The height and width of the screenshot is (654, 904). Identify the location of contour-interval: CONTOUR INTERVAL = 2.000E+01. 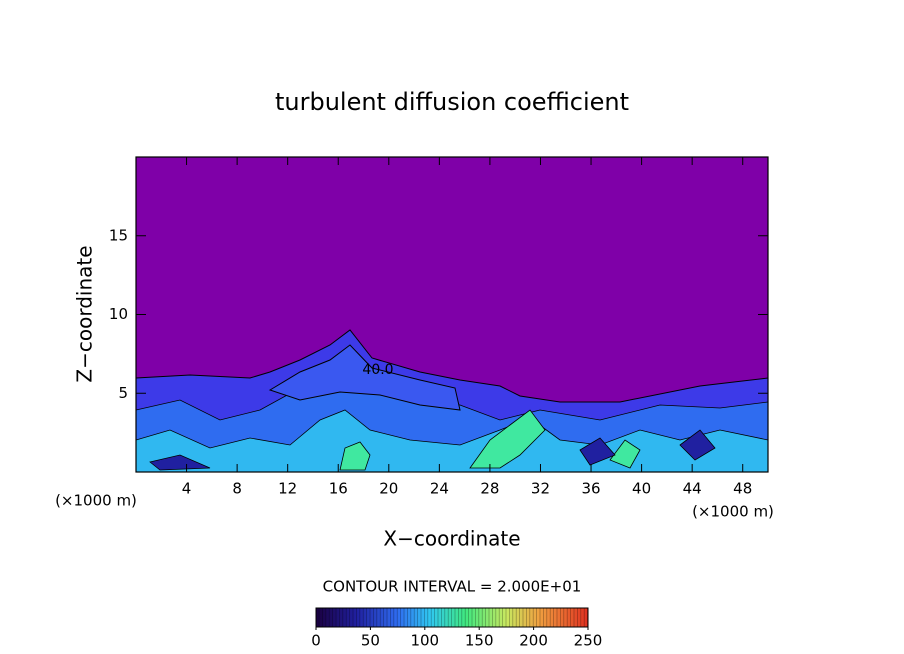
(452, 587).